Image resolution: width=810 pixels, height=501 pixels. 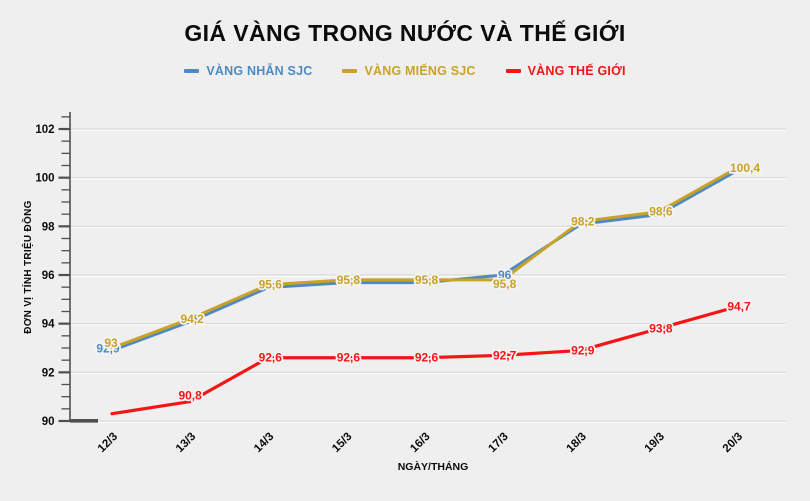 What do you see at coordinates (505, 355) in the screenshot?
I see `data-label: 92,7` at bounding box center [505, 355].